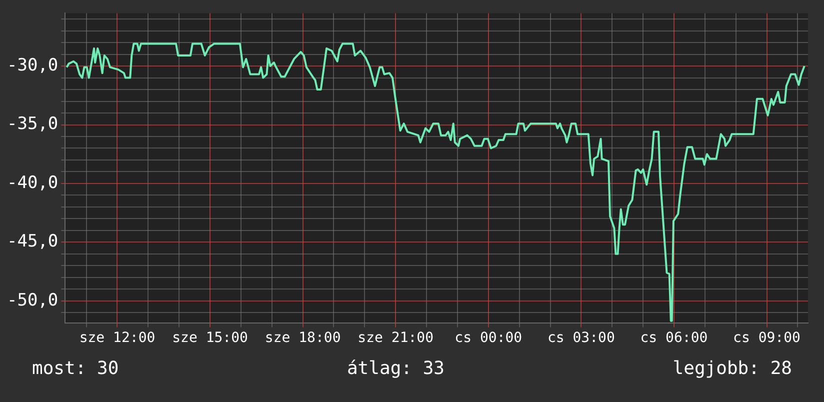 Image resolution: width=824 pixels, height=402 pixels. What do you see at coordinates (581, 338) in the screenshot?
I see `x-tick-label: cs 03:00` at bounding box center [581, 338].